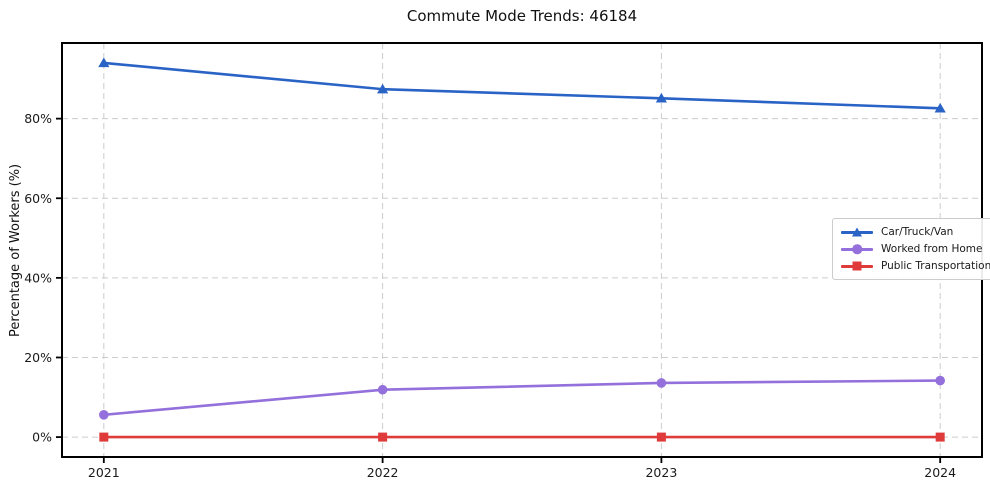 The height and width of the screenshot is (490, 990). I want to click on y-tick-label: 20%, so click(38, 357).